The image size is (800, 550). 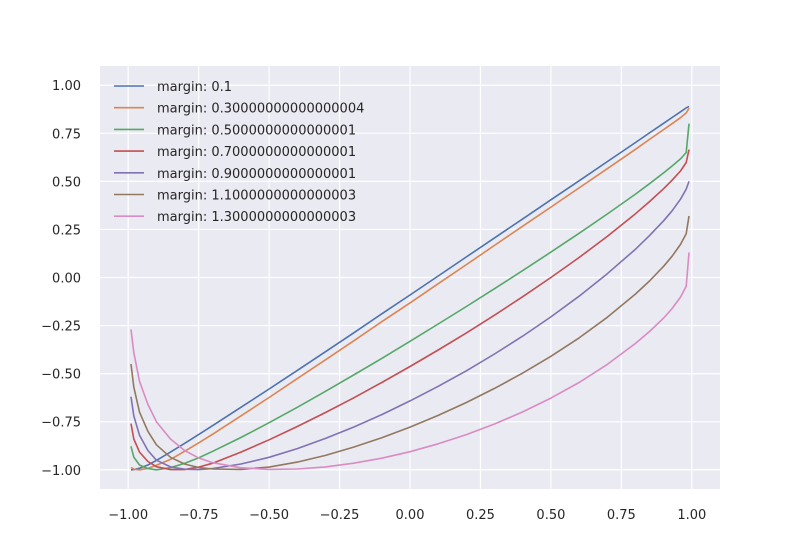 What do you see at coordinates (340, 515) in the screenshot?
I see `x-tick-label: −0.25` at bounding box center [340, 515].